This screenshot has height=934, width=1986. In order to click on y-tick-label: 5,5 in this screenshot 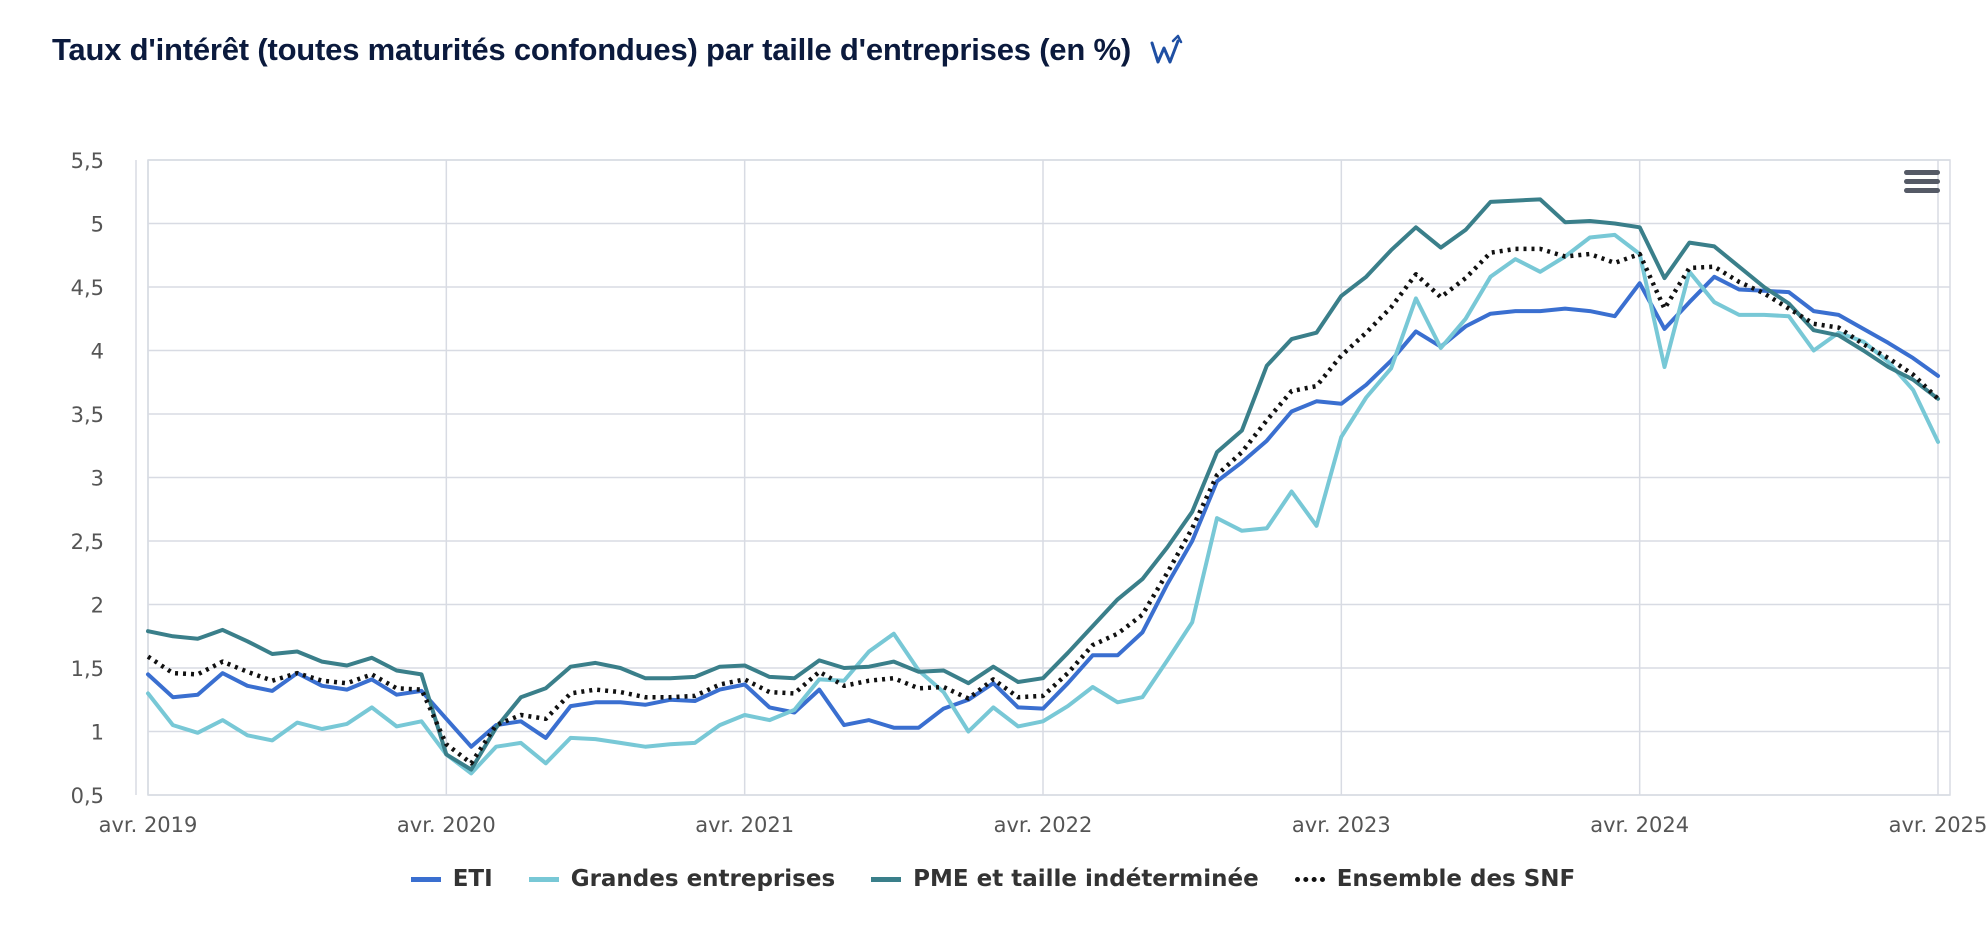, I will do `click(87, 161)`.